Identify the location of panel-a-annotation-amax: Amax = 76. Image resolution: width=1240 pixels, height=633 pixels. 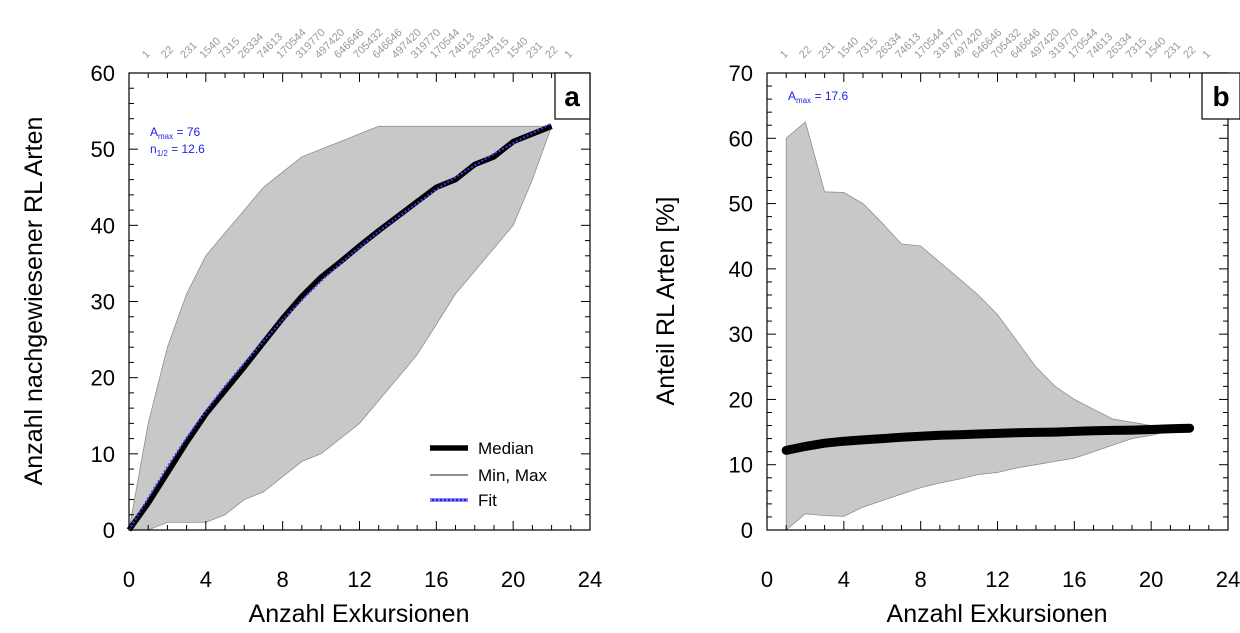
(175, 133).